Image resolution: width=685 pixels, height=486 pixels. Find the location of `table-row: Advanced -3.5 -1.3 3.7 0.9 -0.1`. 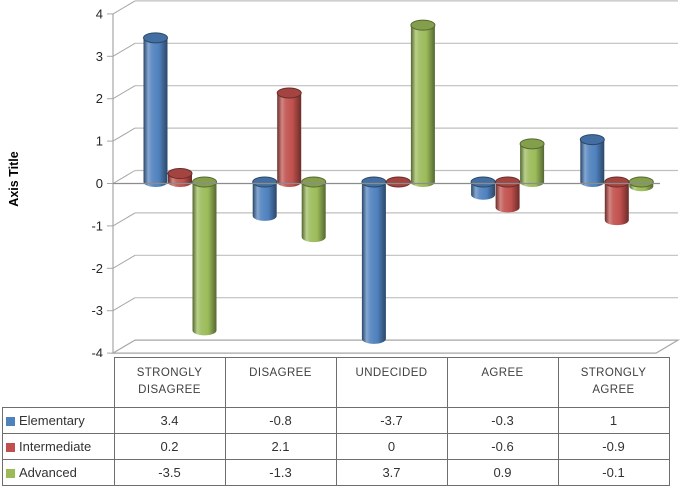

table-row: Advanced -3.5 -1.3 3.7 0.9 -0.1 is located at coordinates (336, 472).